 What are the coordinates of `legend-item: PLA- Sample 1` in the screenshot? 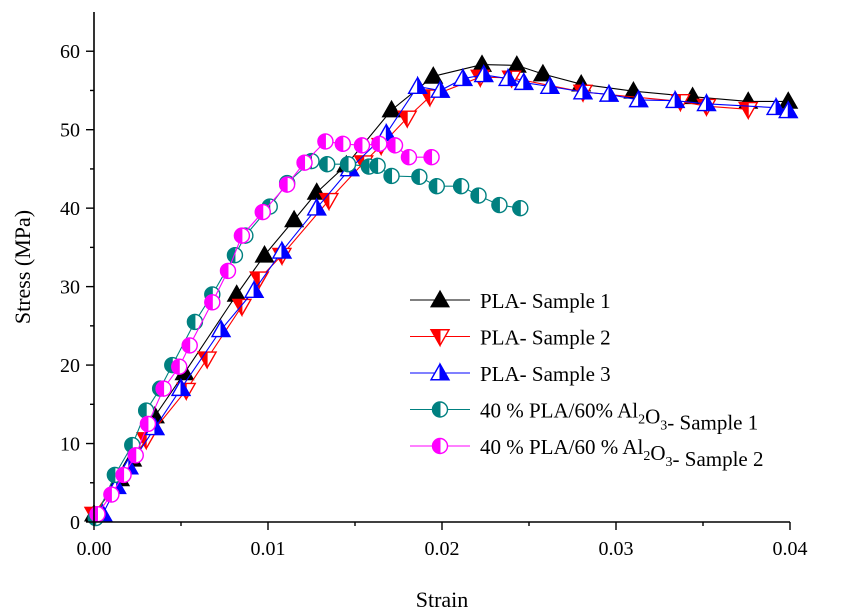 It's located at (510, 301).